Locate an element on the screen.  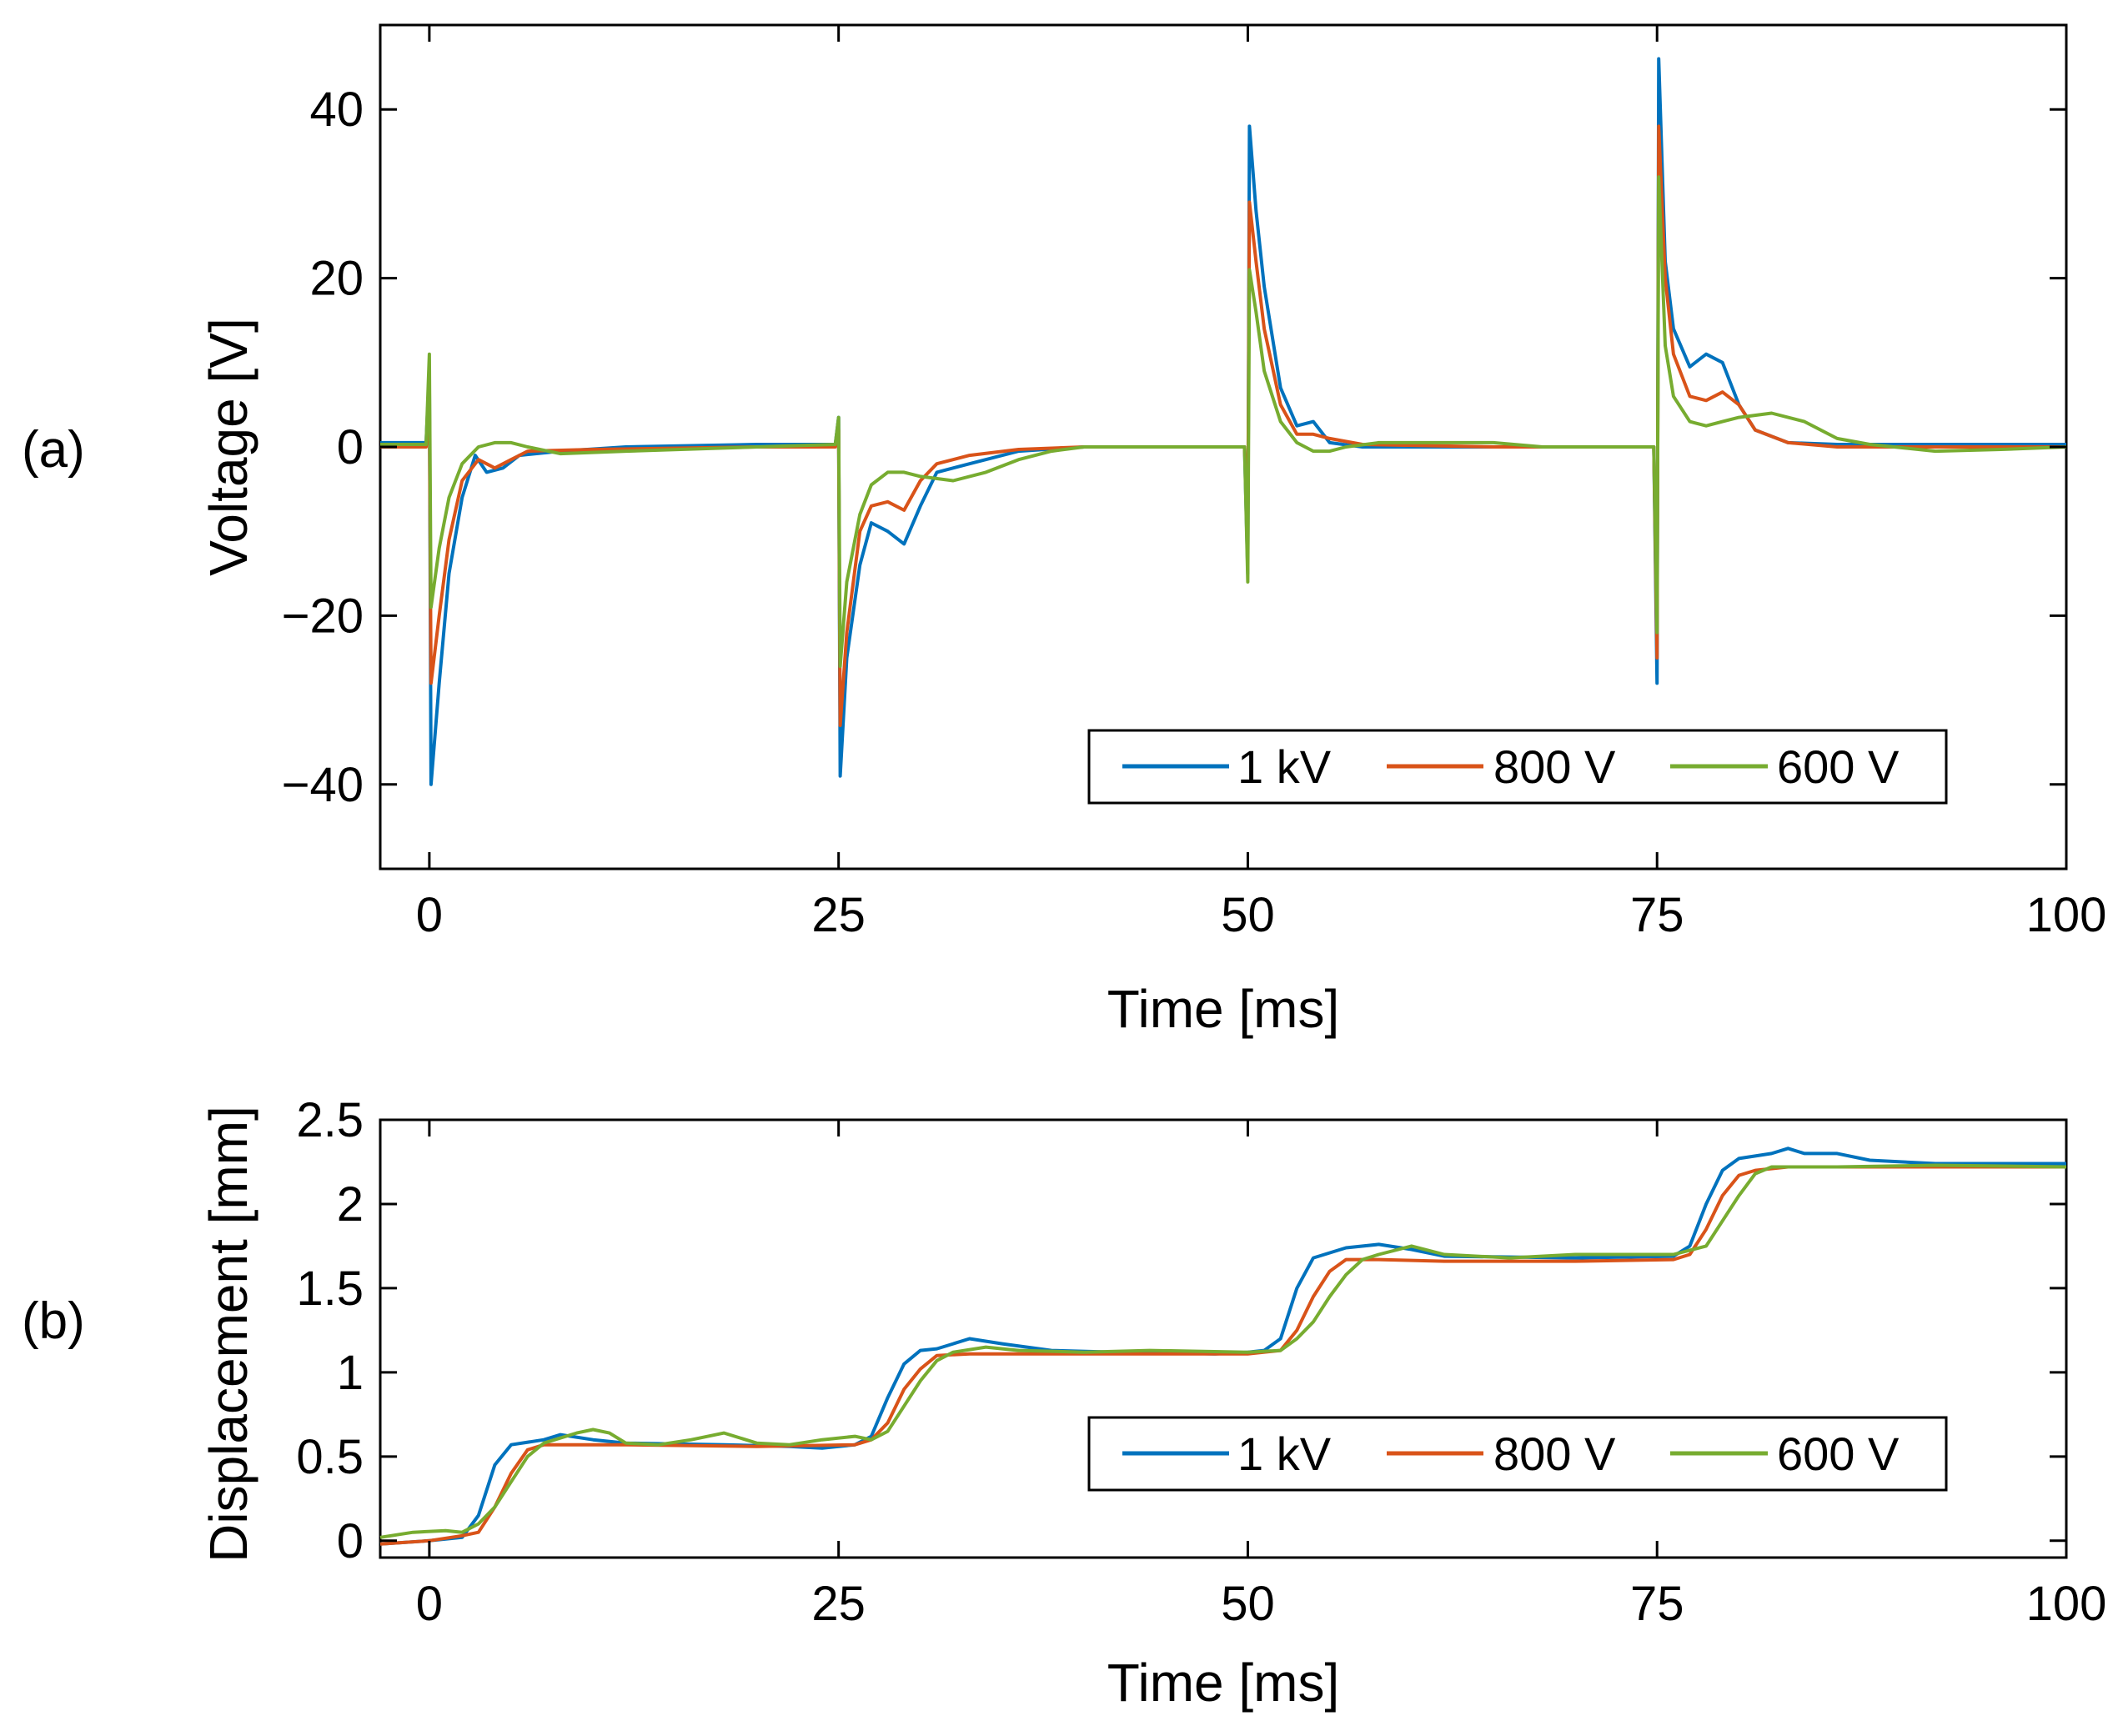
legend-a-600v-label: 600 V is located at coordinates (1838, 767).